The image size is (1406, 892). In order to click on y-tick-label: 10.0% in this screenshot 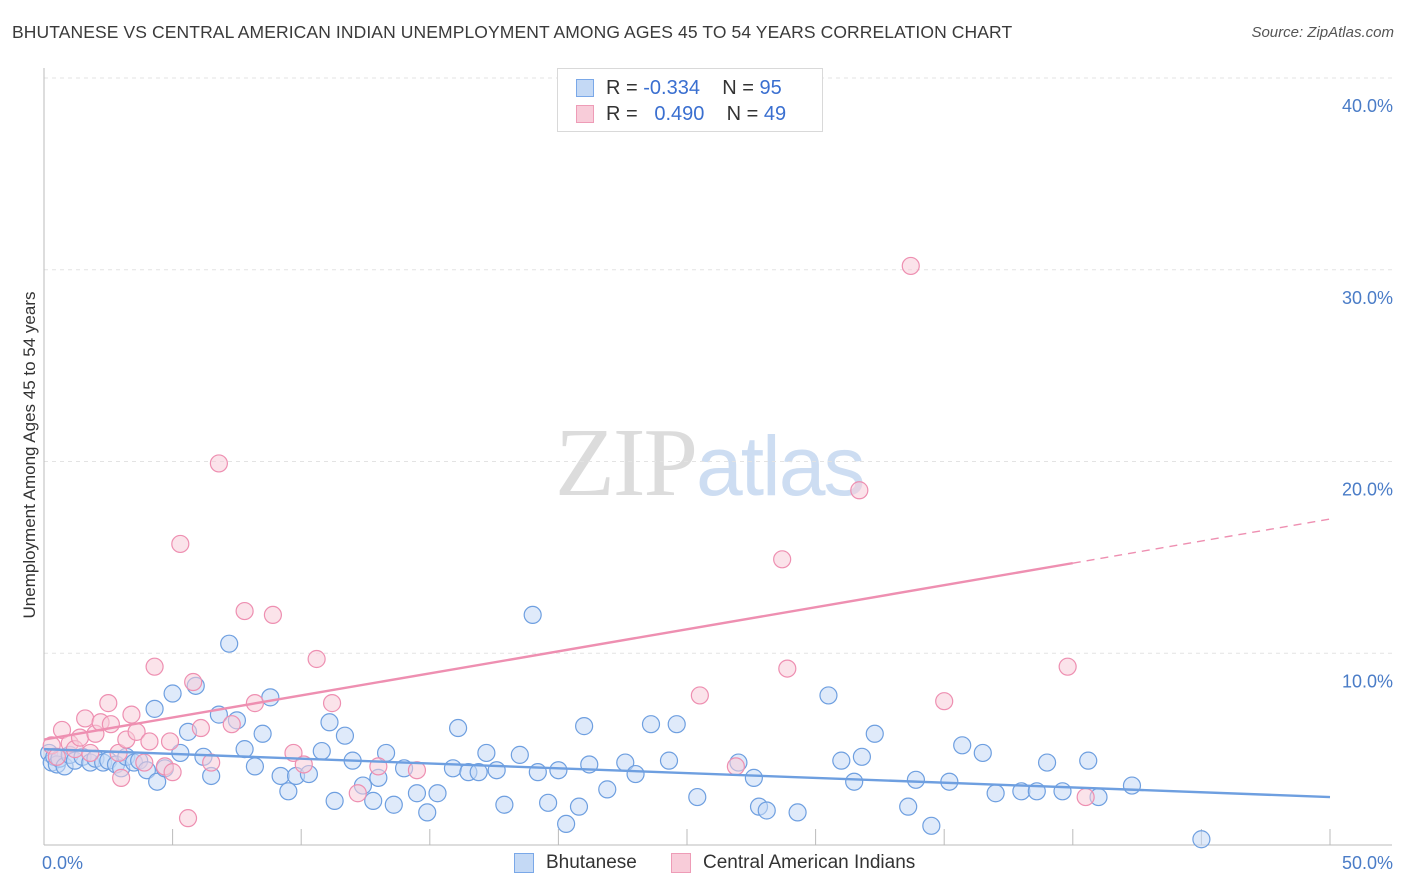, I will do `click(1367, 681)`.